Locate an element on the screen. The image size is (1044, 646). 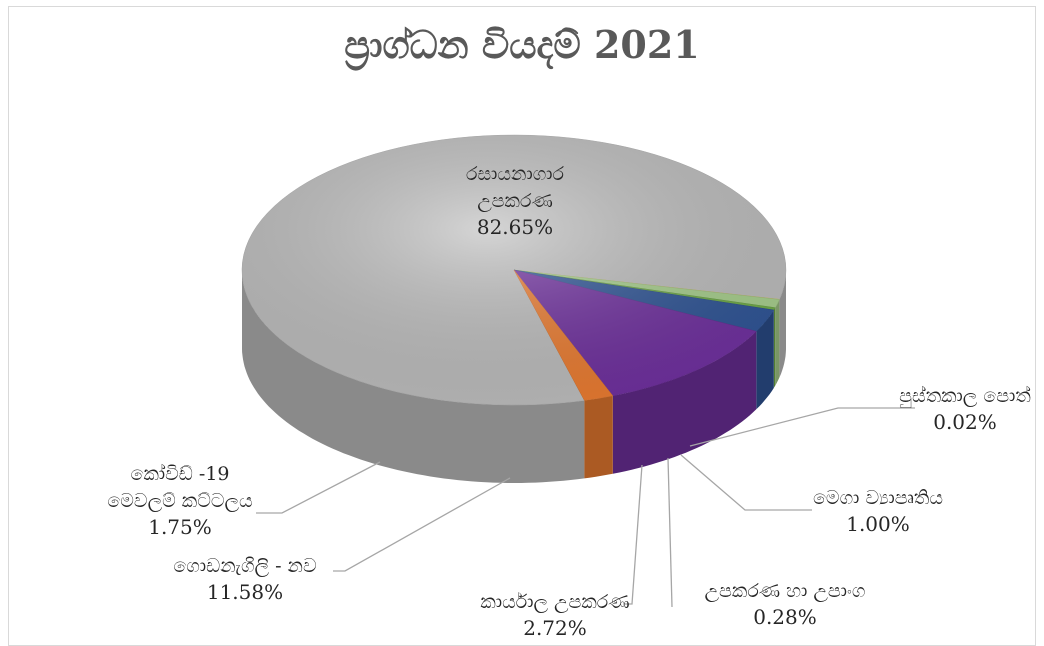
slice-category-label: ගොඩනැගිලි - නව is located at coordinates (244, 566).